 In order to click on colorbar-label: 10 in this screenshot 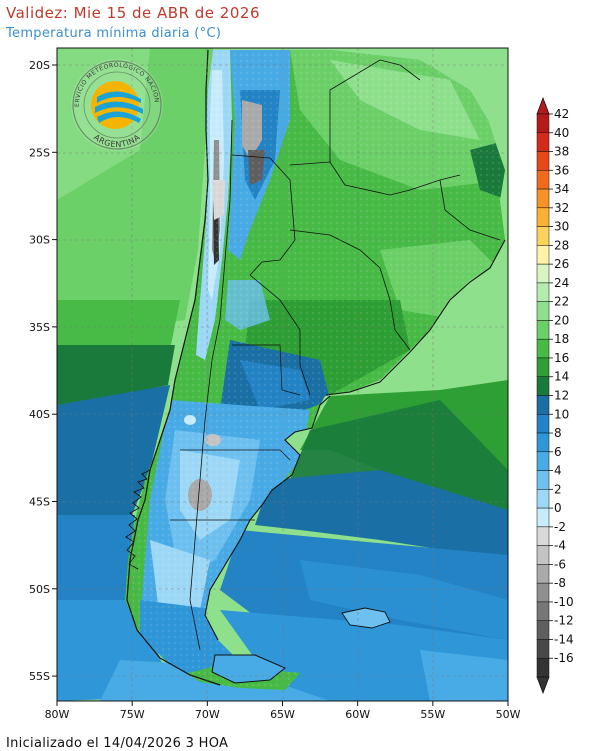, I will do `click(561, 414)`.